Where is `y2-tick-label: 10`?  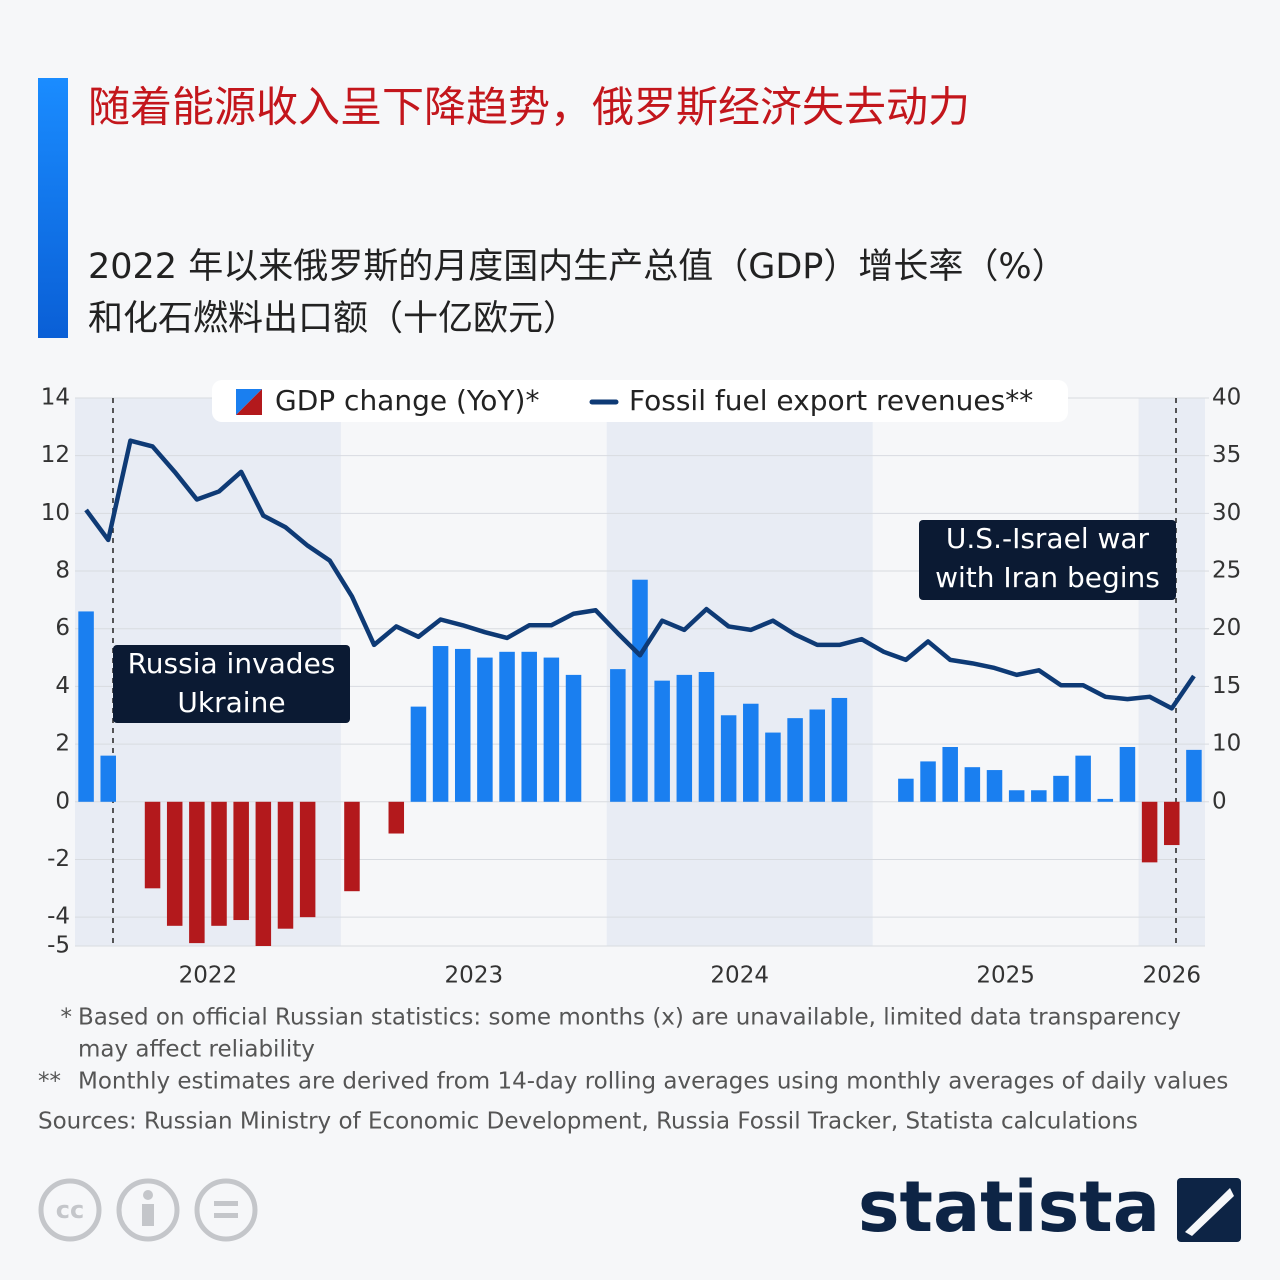
y2-tick-label: 10 is located at coordinates (1226, 744).